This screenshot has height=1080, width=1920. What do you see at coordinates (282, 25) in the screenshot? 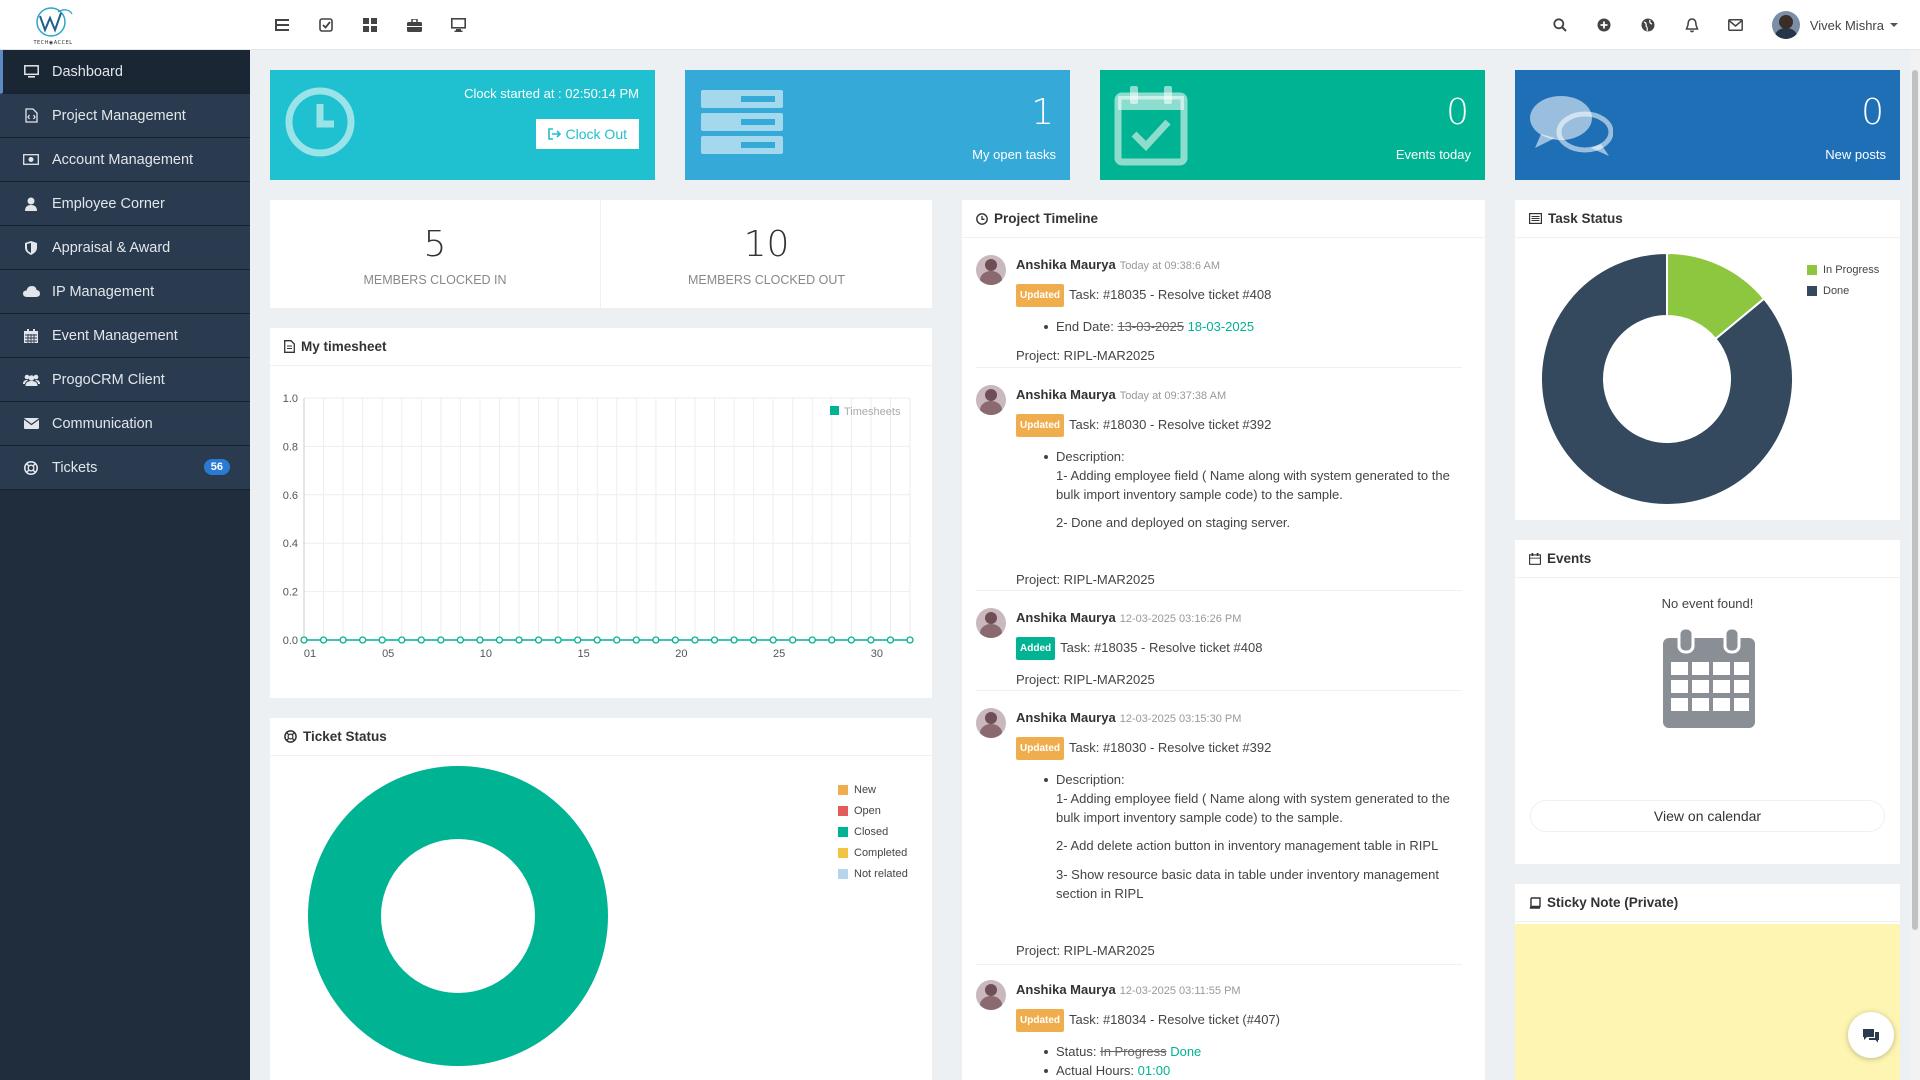
I see `list-icon` at bounding box center [282, 25].